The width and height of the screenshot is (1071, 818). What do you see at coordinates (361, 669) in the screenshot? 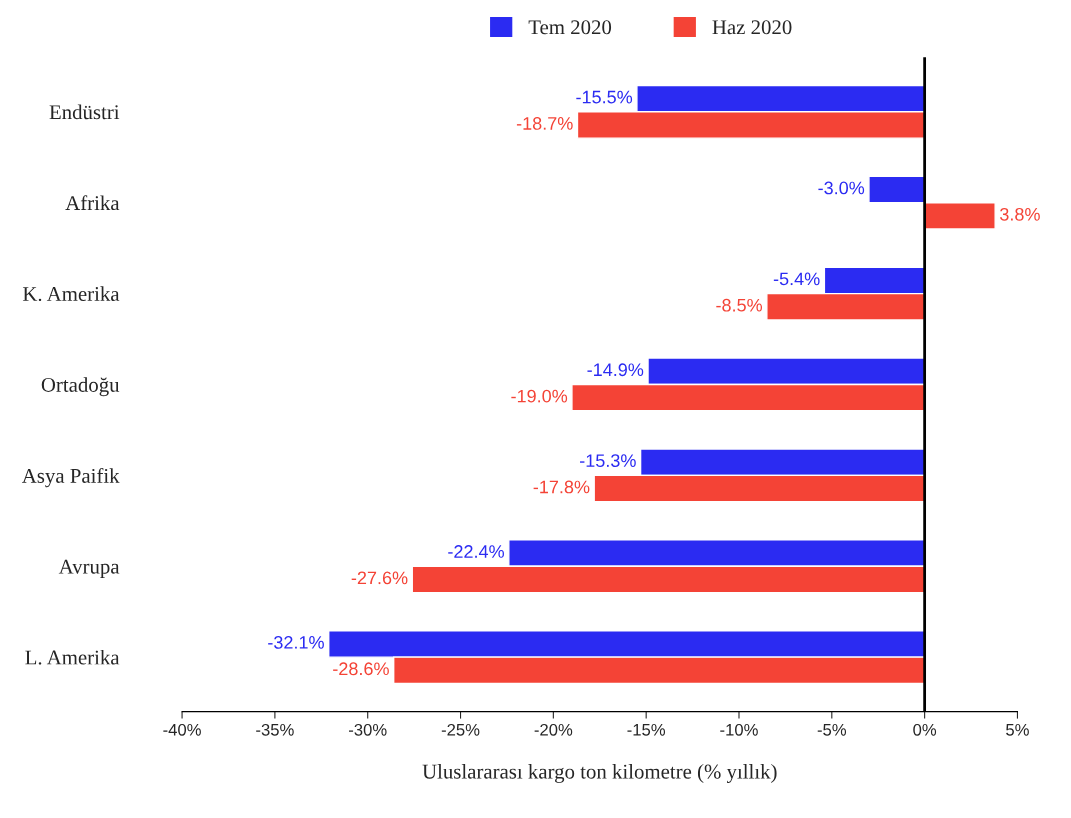
I see `data-label: -28.6%` at bounding box center [361, 669].